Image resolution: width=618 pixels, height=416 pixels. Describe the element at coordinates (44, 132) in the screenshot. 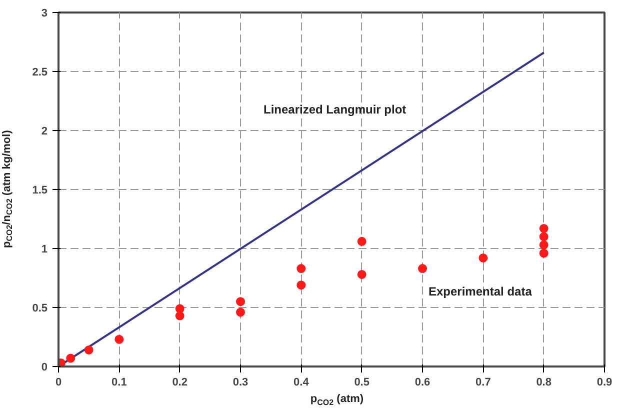

I see `y-tick-label: 2` at that location.